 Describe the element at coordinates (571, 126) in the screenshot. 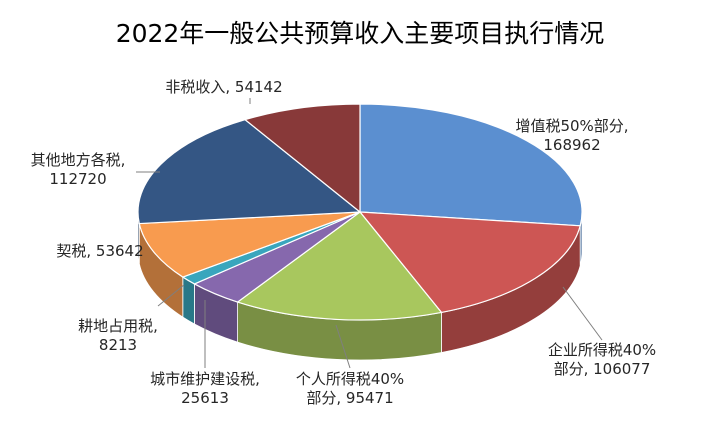

I see `slice-label-line: 增值税50%部分,` at that location.